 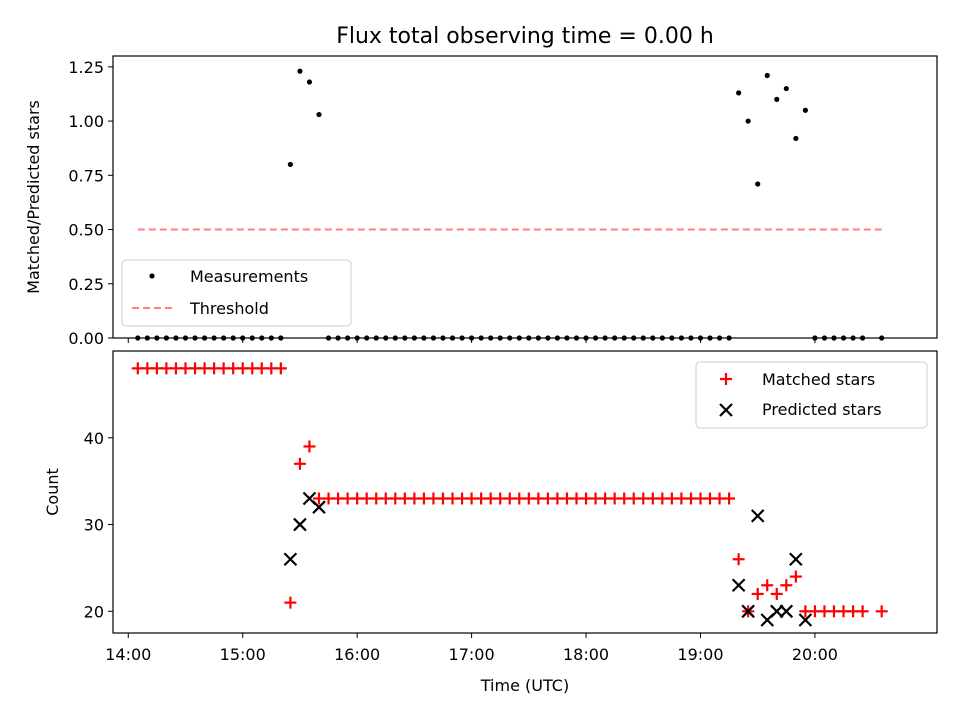 What do you see at coordinates (94, 438) in the screenshot?
I see `y-tick-label: 40` at bounding box center [94, 438].